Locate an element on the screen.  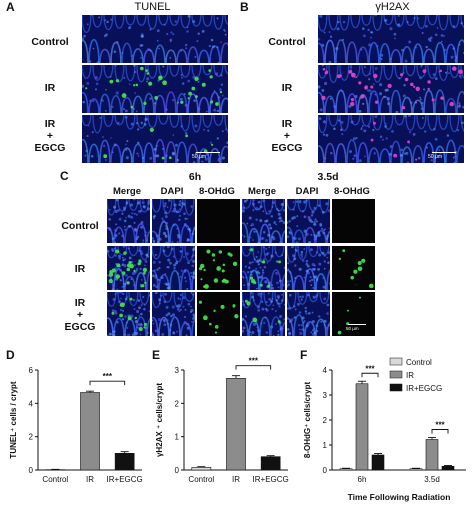
micrograph-a-control is located at coordinates (155, 39).